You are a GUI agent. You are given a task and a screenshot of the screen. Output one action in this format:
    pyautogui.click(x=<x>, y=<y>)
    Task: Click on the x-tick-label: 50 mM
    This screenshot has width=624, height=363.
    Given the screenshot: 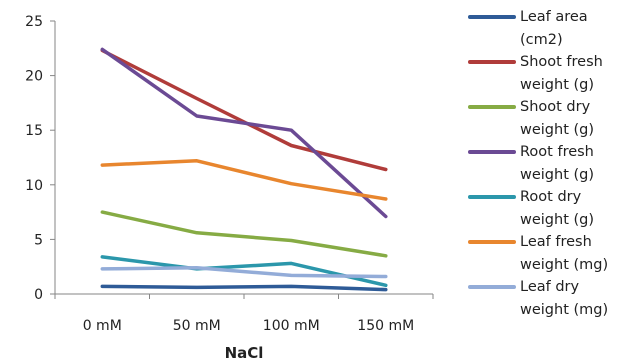 What is the action you would take?
    pyautogui.click(x=197, y=326)
    